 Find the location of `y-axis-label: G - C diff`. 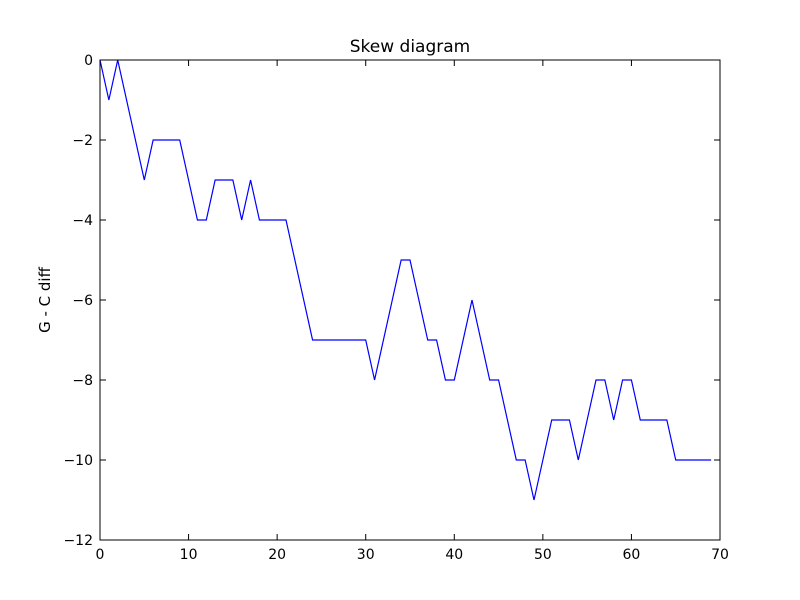

y-axis-label: G - C diff is located at coordinates (45, 299).